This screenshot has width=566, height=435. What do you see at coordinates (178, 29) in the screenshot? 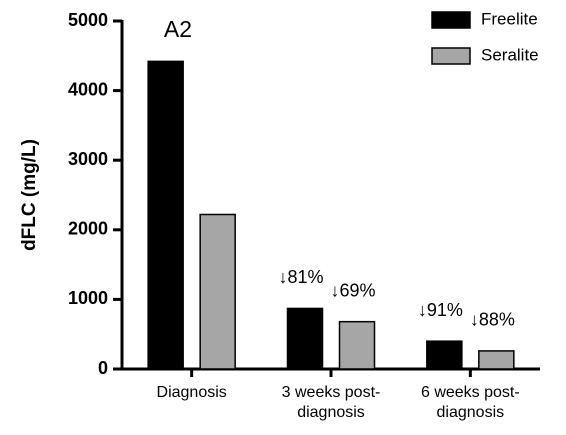
I see `chart-title: A2` at bounding box center [178, 29].